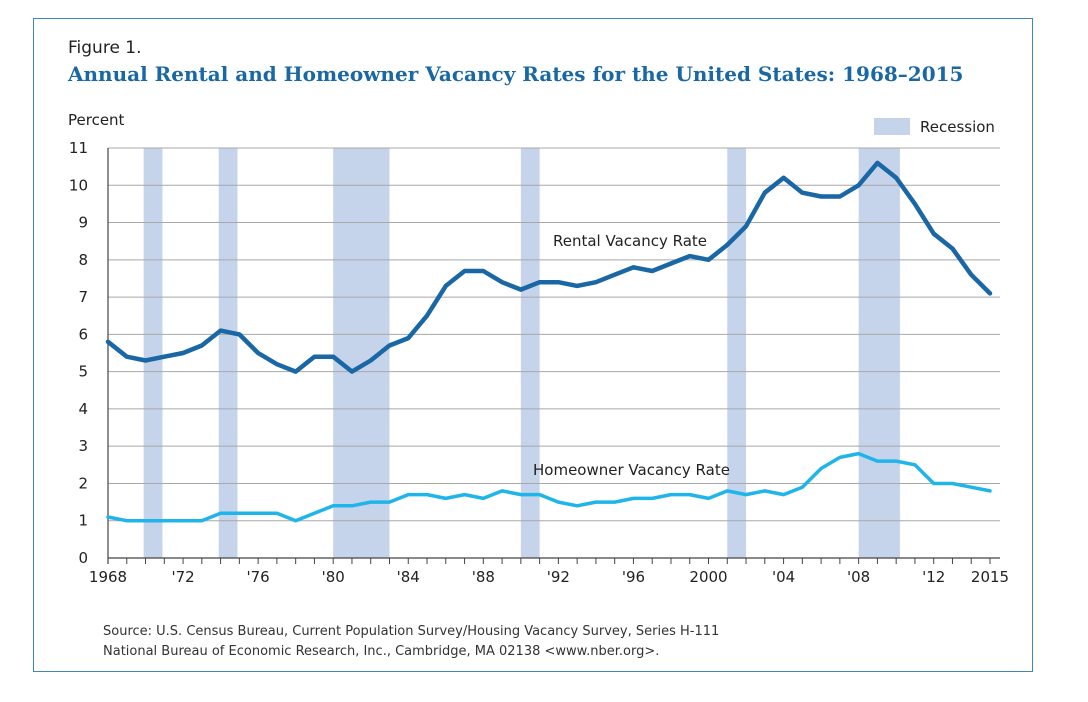 Image resolution: width=1088 pixels, height=702 pixels. Describe the element at coordinates (783, 577) in the screenshot. I see `x-tick-label: '04` at that location.